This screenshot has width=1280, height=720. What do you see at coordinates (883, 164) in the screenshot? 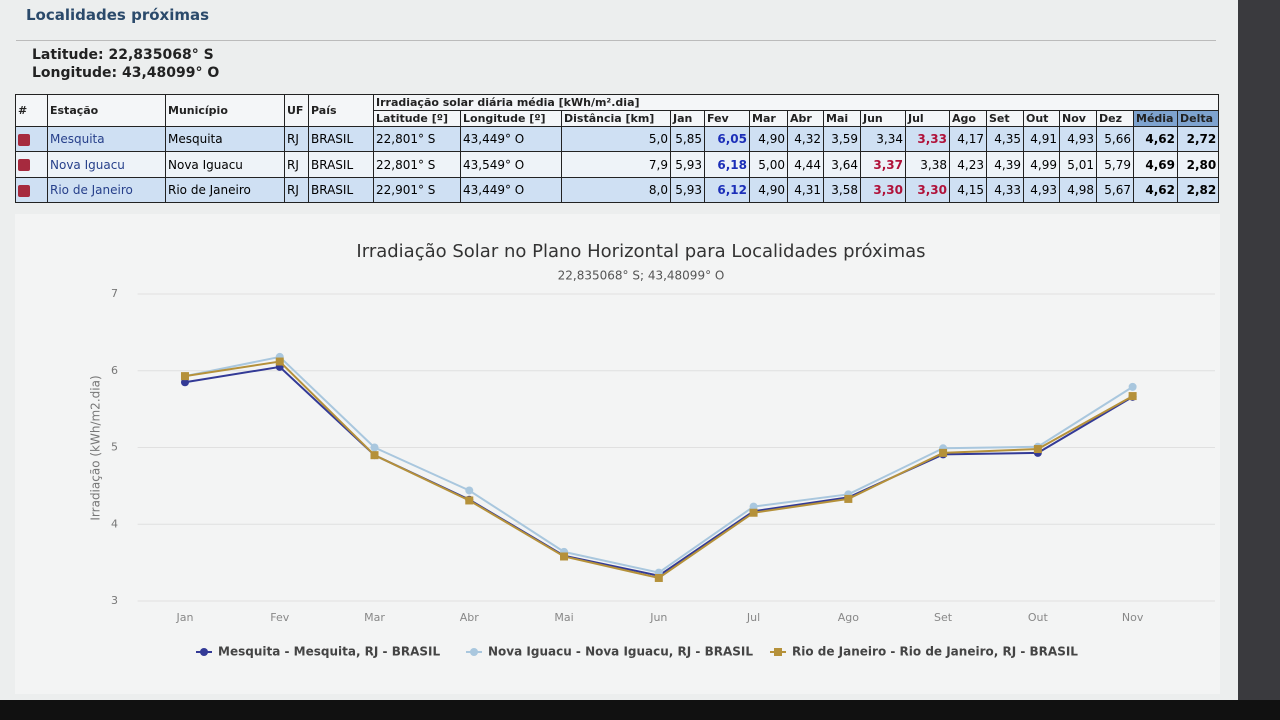
I see `table-cell: 3,37` at bounding box center [883, 164].